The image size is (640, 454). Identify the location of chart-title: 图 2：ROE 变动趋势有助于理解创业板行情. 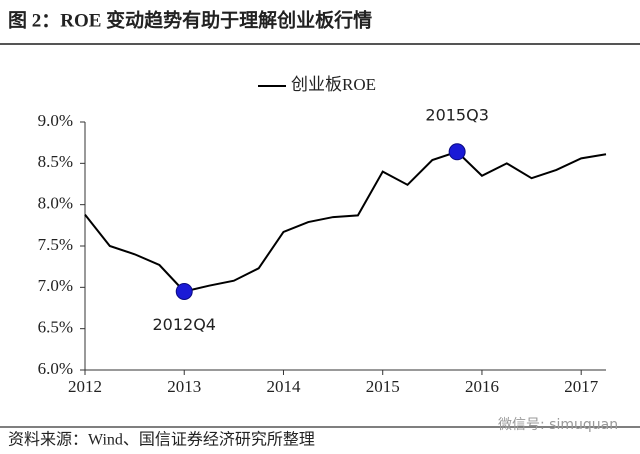
(190, 19).